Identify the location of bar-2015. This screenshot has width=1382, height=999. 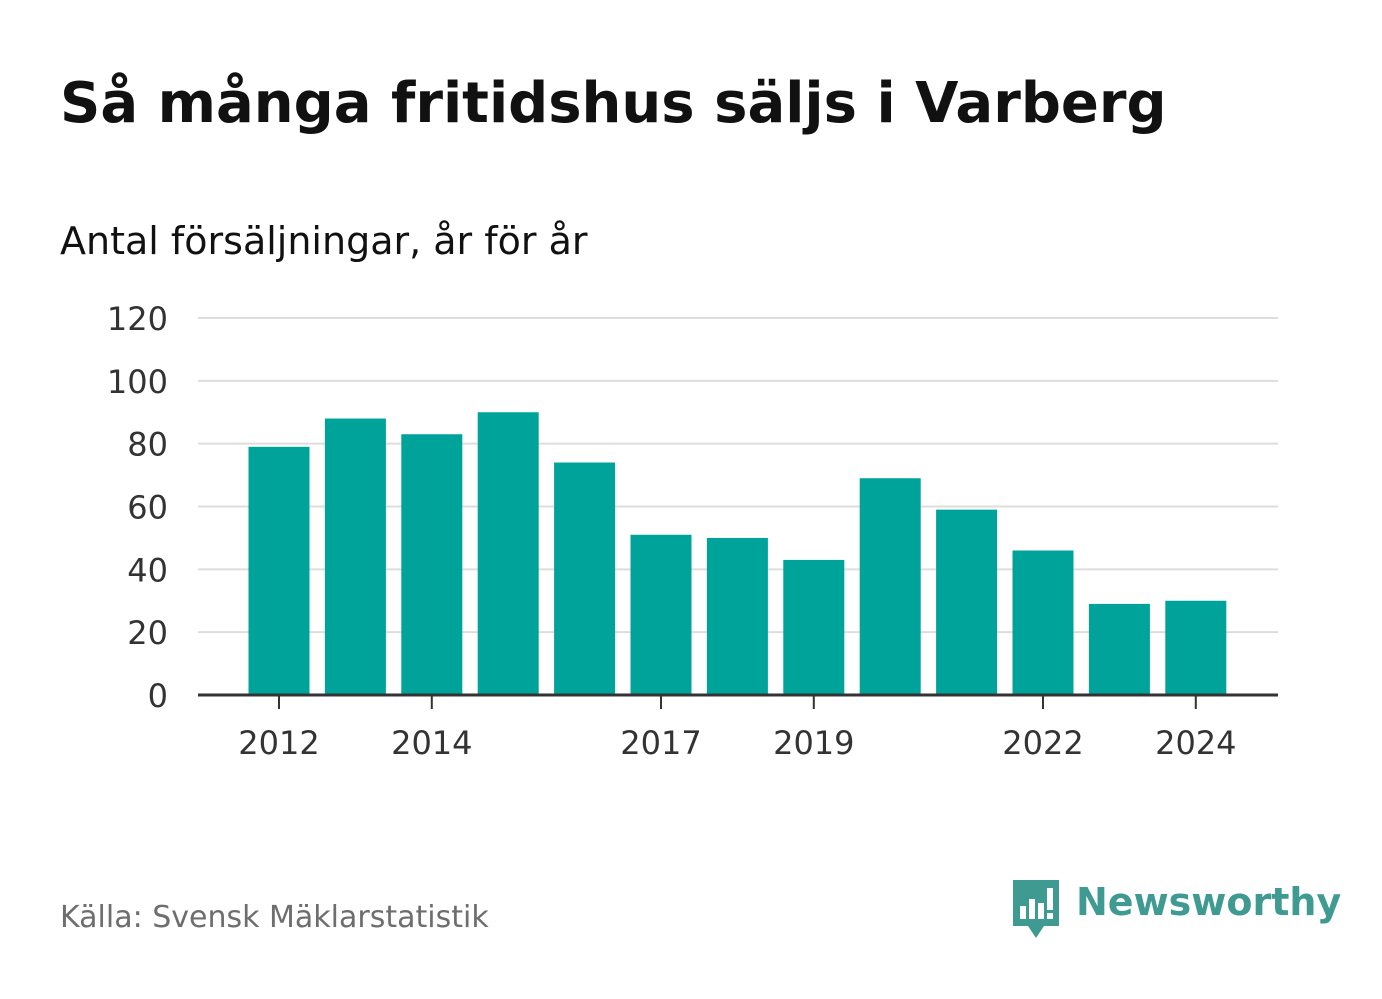
(508, 553).